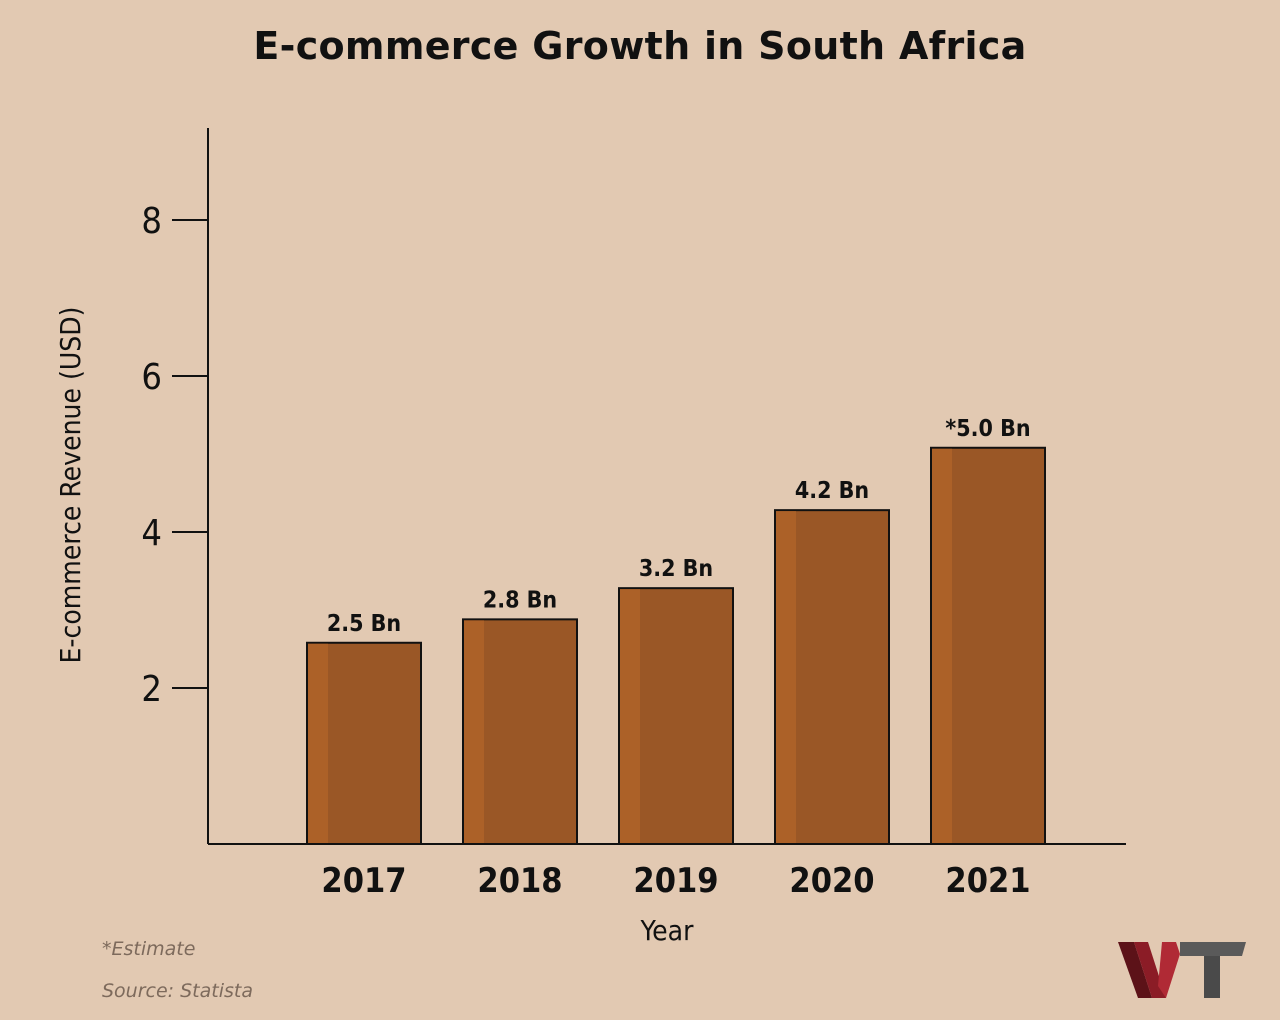 This screenshot has width=1280, height=1020. I want to click on logo-w-mid, so click(1150, 970).